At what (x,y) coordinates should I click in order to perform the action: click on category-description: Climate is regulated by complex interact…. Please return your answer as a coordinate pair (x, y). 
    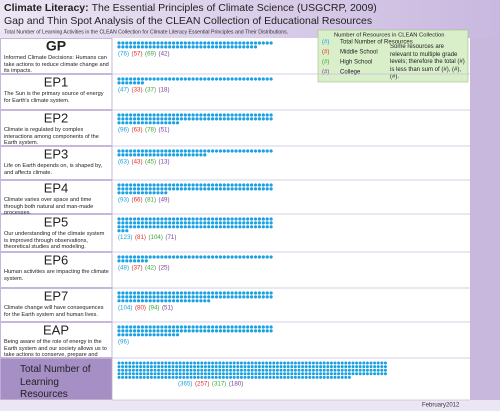
    Looking at the image, I should click on (51, 137).